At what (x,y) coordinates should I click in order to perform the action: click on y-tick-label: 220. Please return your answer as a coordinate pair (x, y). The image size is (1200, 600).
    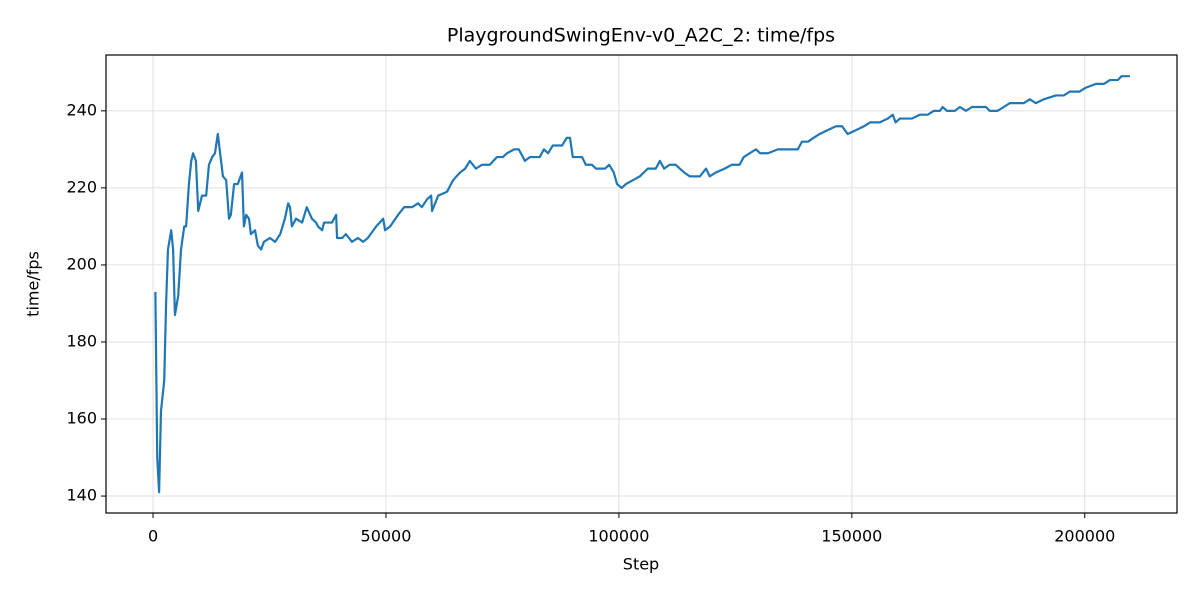
    Looking at the image, I should click on (81, 186).